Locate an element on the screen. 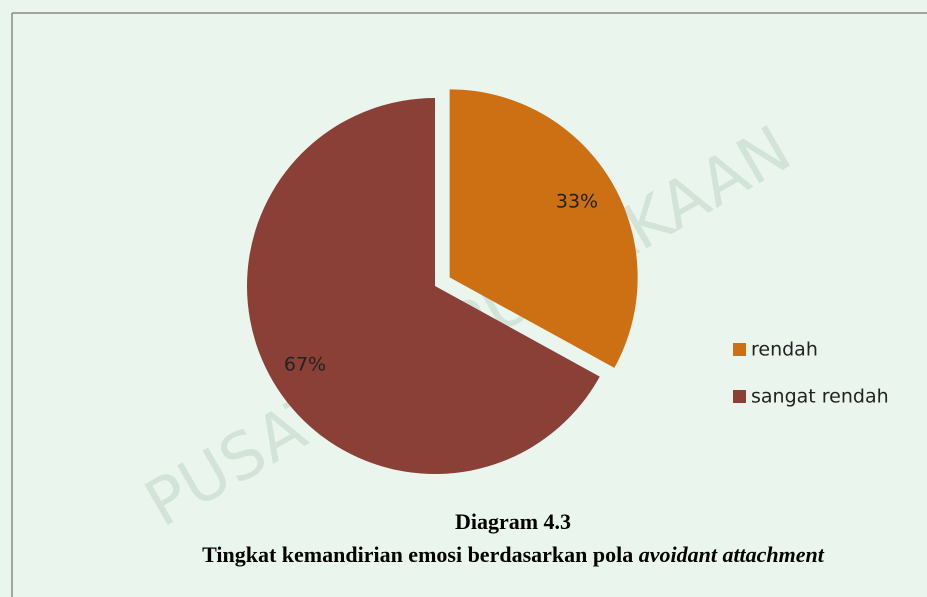 The height and width of the screenshot is (597, 927). pie-slice is located at coordinates (543, 228).